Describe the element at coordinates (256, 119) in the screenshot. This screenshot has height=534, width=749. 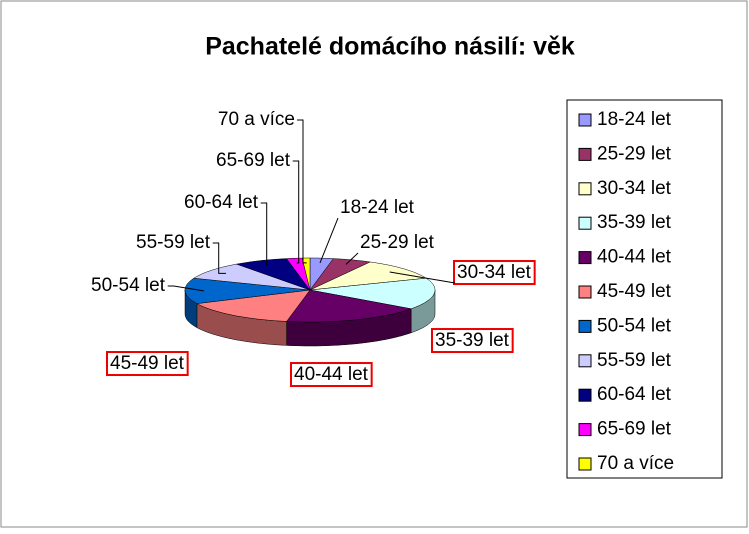
I see `data-label: 70 a více` at that location.